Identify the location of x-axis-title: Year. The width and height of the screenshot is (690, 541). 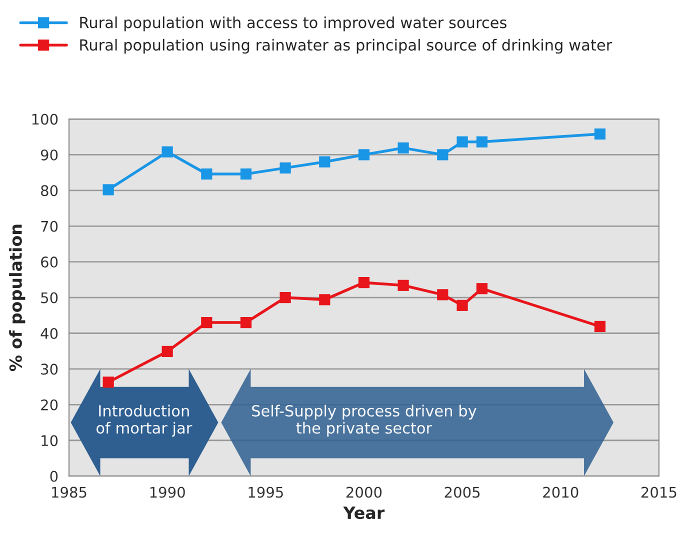
(364, 513).